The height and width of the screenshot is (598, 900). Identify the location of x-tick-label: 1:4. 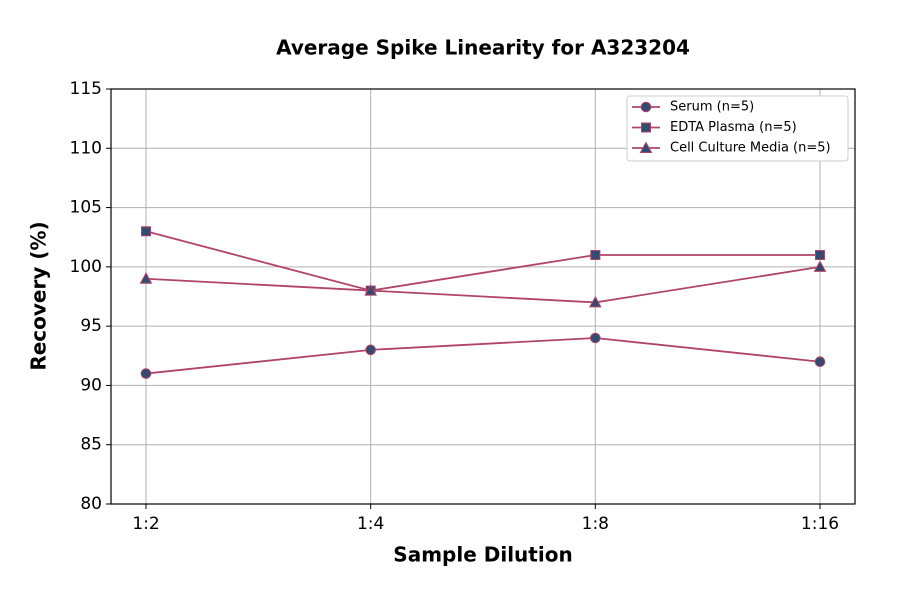
(370, 524).